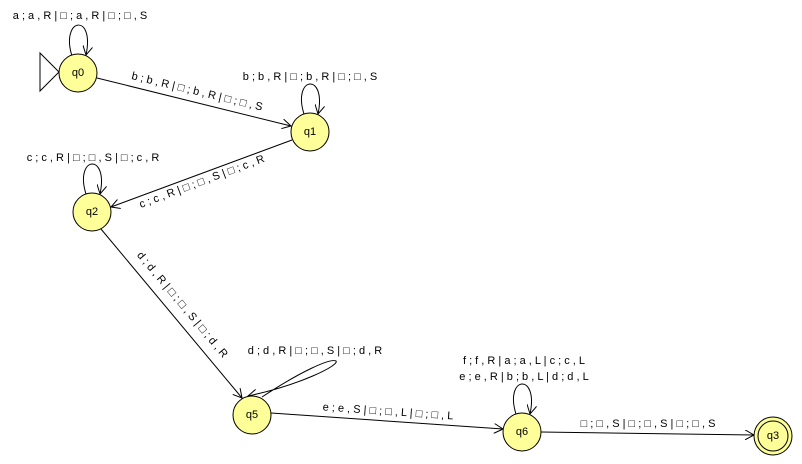 This screenshot has height=464, width=802. What do you see at coordinates (387, 411) in the screenshot?
I see `edge-label: e ; e , S | □ ; □ , L | □ ; □ , L` at bounding box center [387, 411].